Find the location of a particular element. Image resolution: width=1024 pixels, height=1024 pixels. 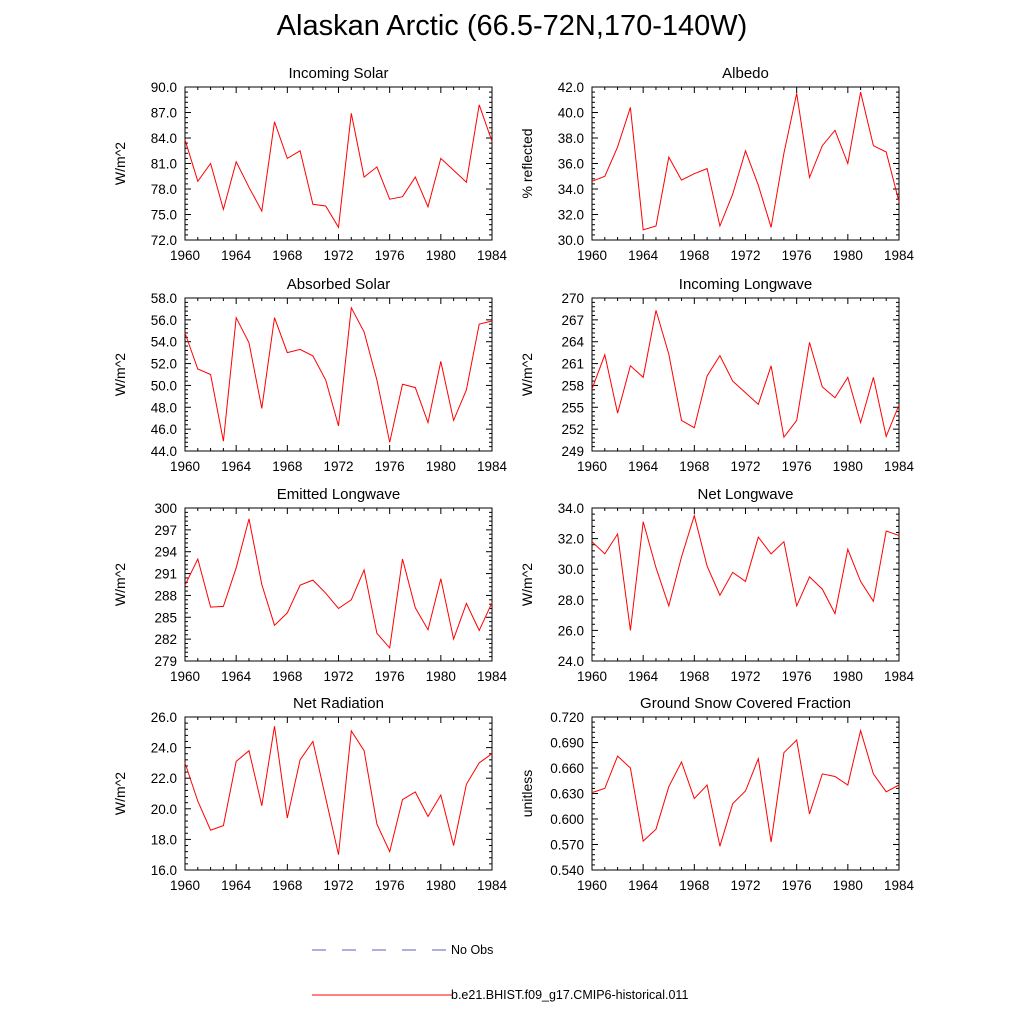

y-tick-label: 291 is located at coordinates (165, 574).